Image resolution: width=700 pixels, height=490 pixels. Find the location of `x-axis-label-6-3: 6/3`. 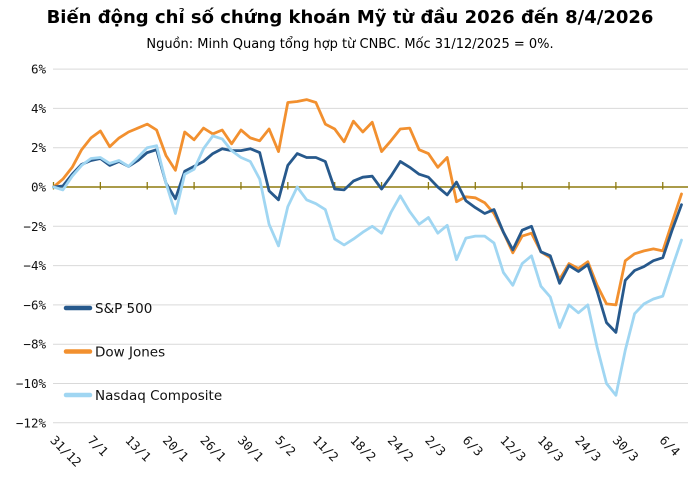

x-axis-label-6-3: 6/3 is located at coordinates (473, 446).